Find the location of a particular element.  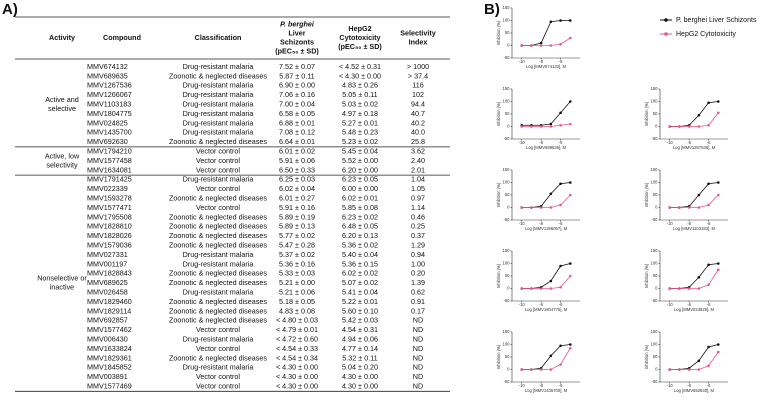

activity-label: selective is located at coordinates (62, 108).